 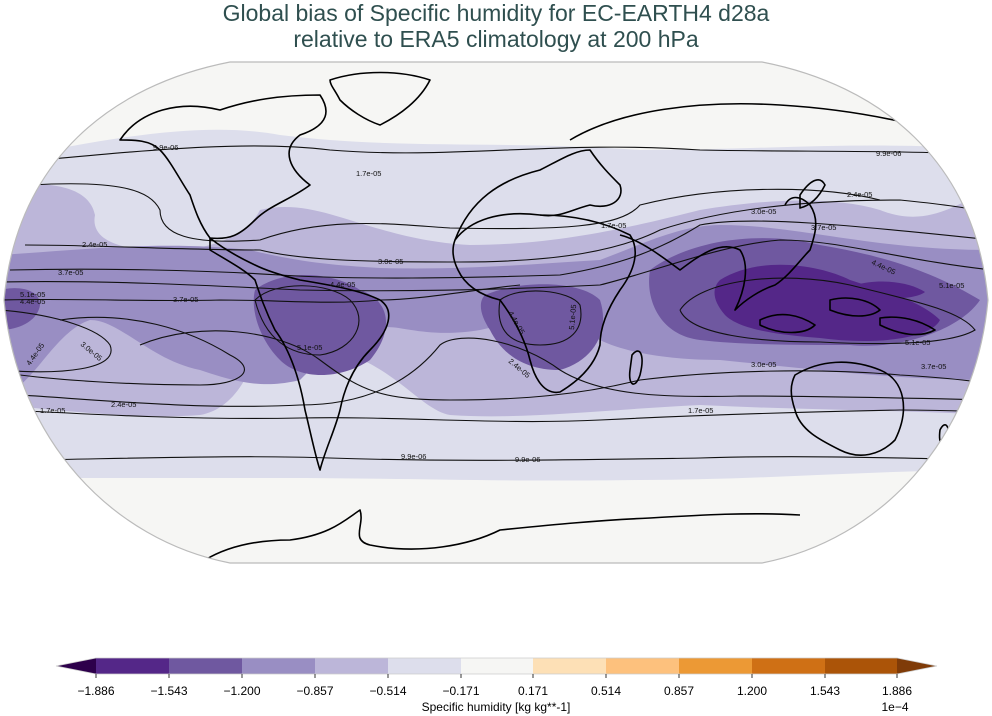 What do you see at coordinates (895, 707) in the screenshot?
I see `colorbar-exponent: 1e−4` at bounding box center [895, 707].